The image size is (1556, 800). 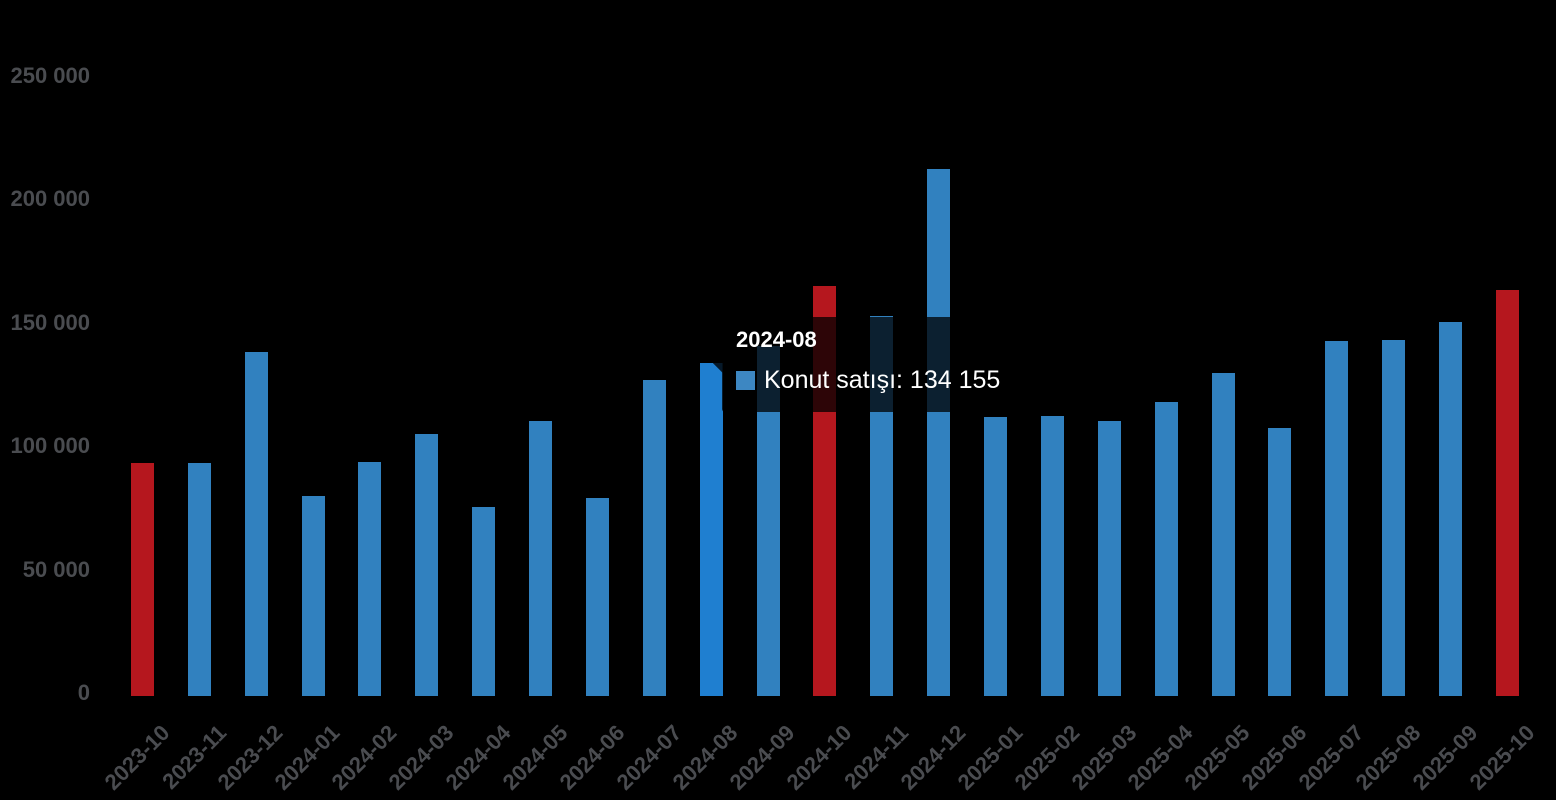 I want to click on y-tick-label: 200 000, so click(x=50, y=199).